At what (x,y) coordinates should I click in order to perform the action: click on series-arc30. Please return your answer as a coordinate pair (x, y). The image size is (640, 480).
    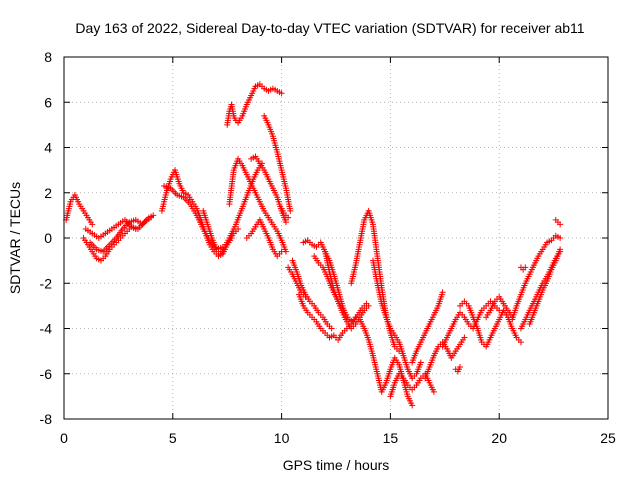
    Looking at the image, I should click on (545, 286).